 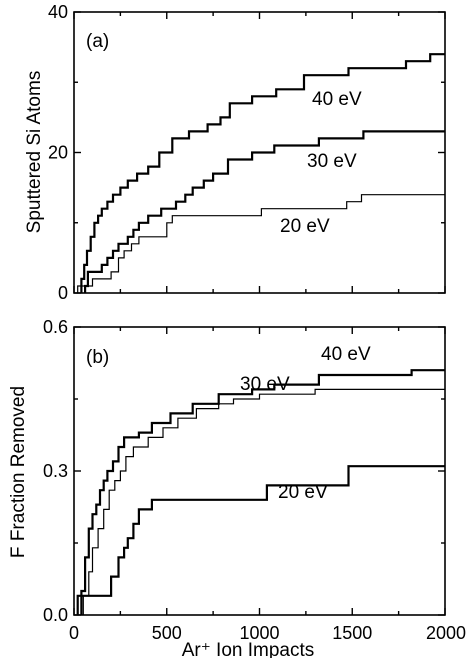 I want to click on panel-b-x-tick-label: 2000, so click(x=446, y=633).